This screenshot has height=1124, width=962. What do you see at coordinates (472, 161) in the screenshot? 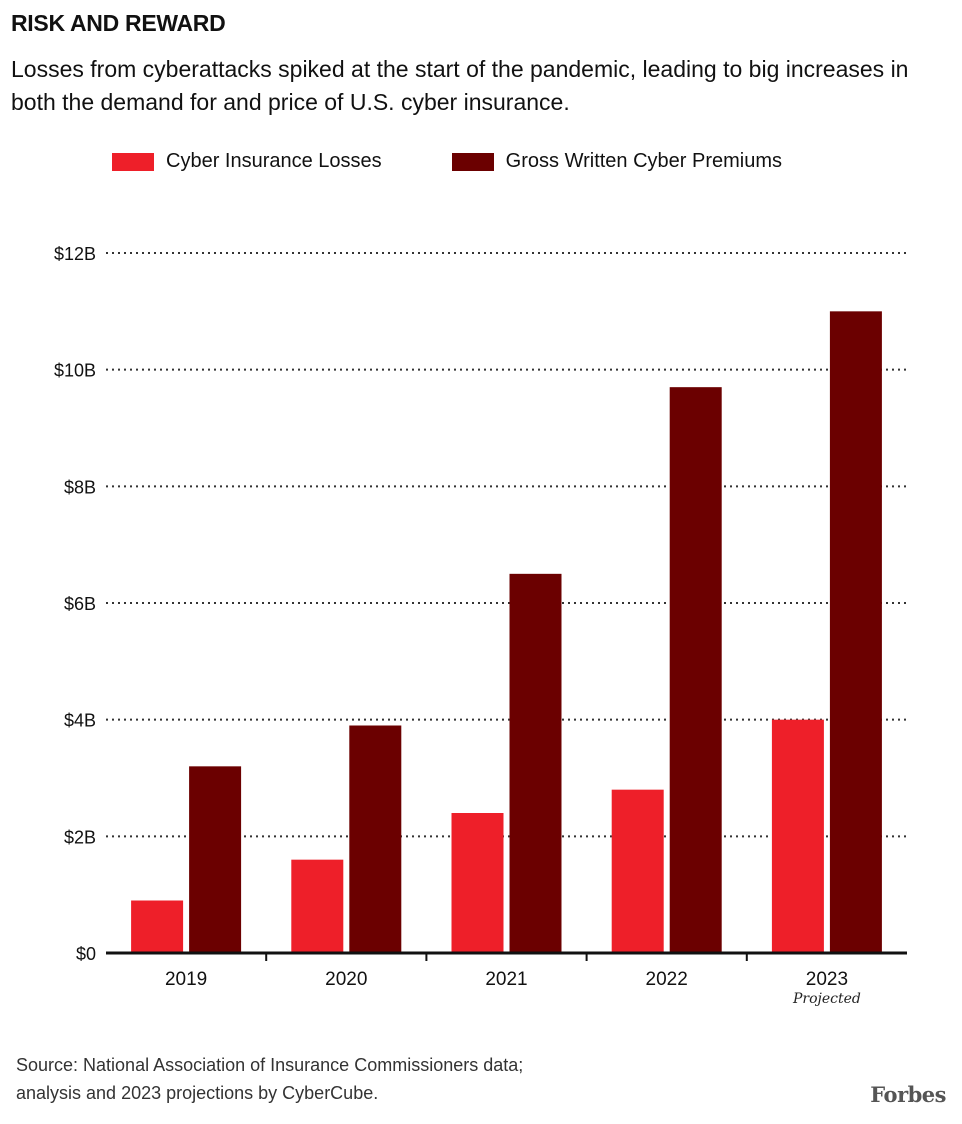
I see `legend-swatch-premiums` at bounding box center [472, 161].